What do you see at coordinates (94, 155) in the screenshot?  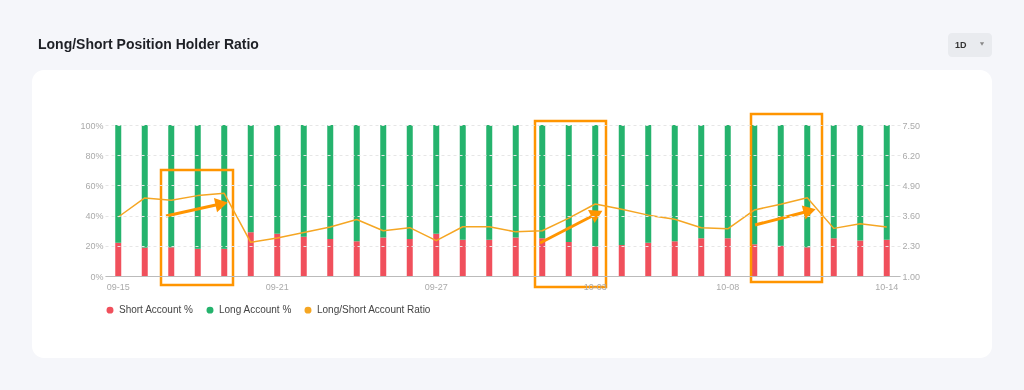 I see `y-tick-label: 80%` at bounding box center [94, 155].